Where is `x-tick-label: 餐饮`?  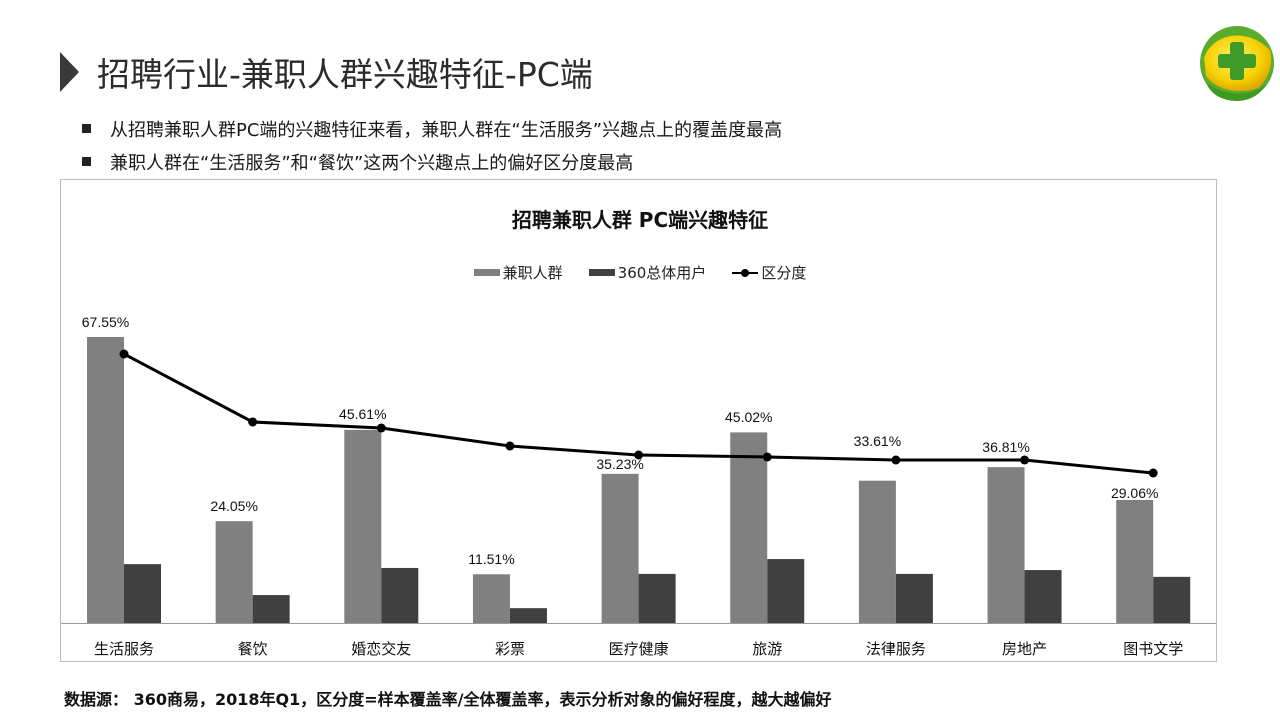 x-tick-label: 餐饮 is located at coordinates (253, 649).